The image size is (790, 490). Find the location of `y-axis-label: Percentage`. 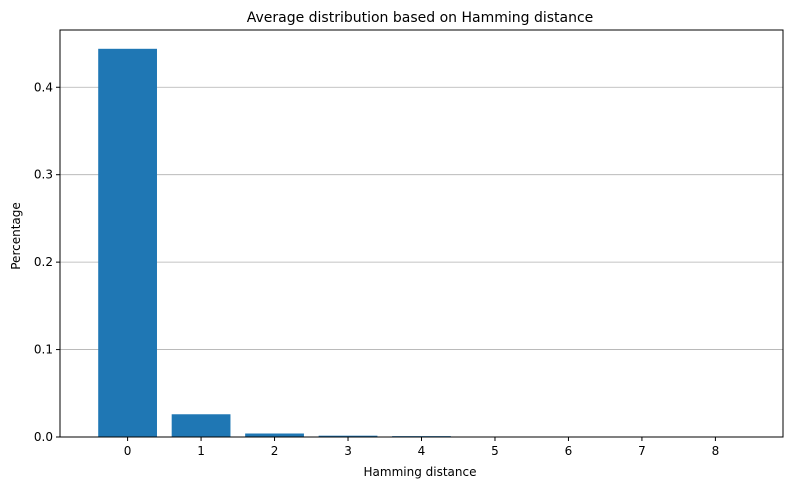

y-axis-label: Percentage is located at coordinates (16, 236).